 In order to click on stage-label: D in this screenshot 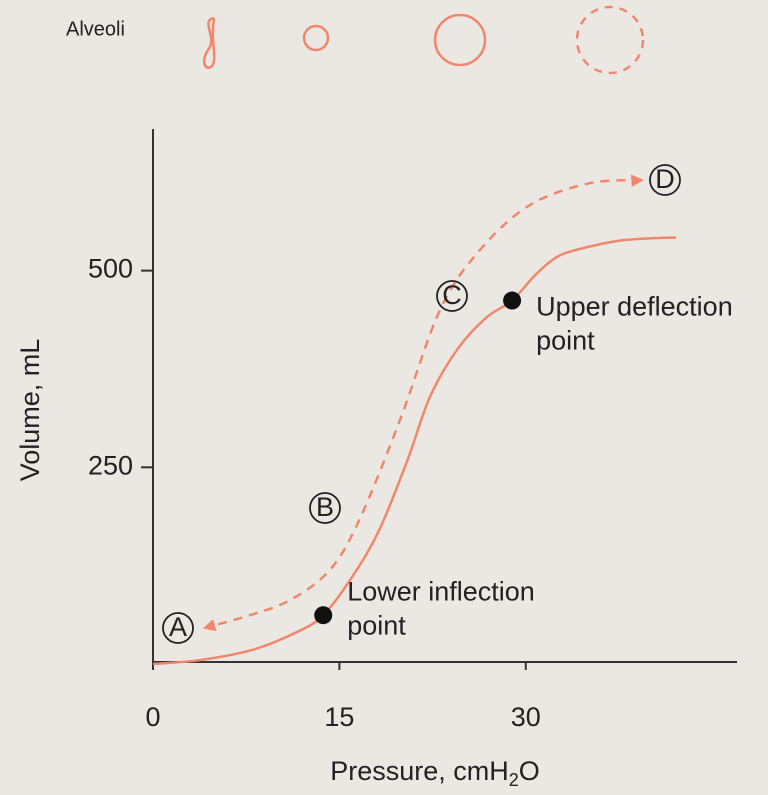, I will do `click(665, 179)`.